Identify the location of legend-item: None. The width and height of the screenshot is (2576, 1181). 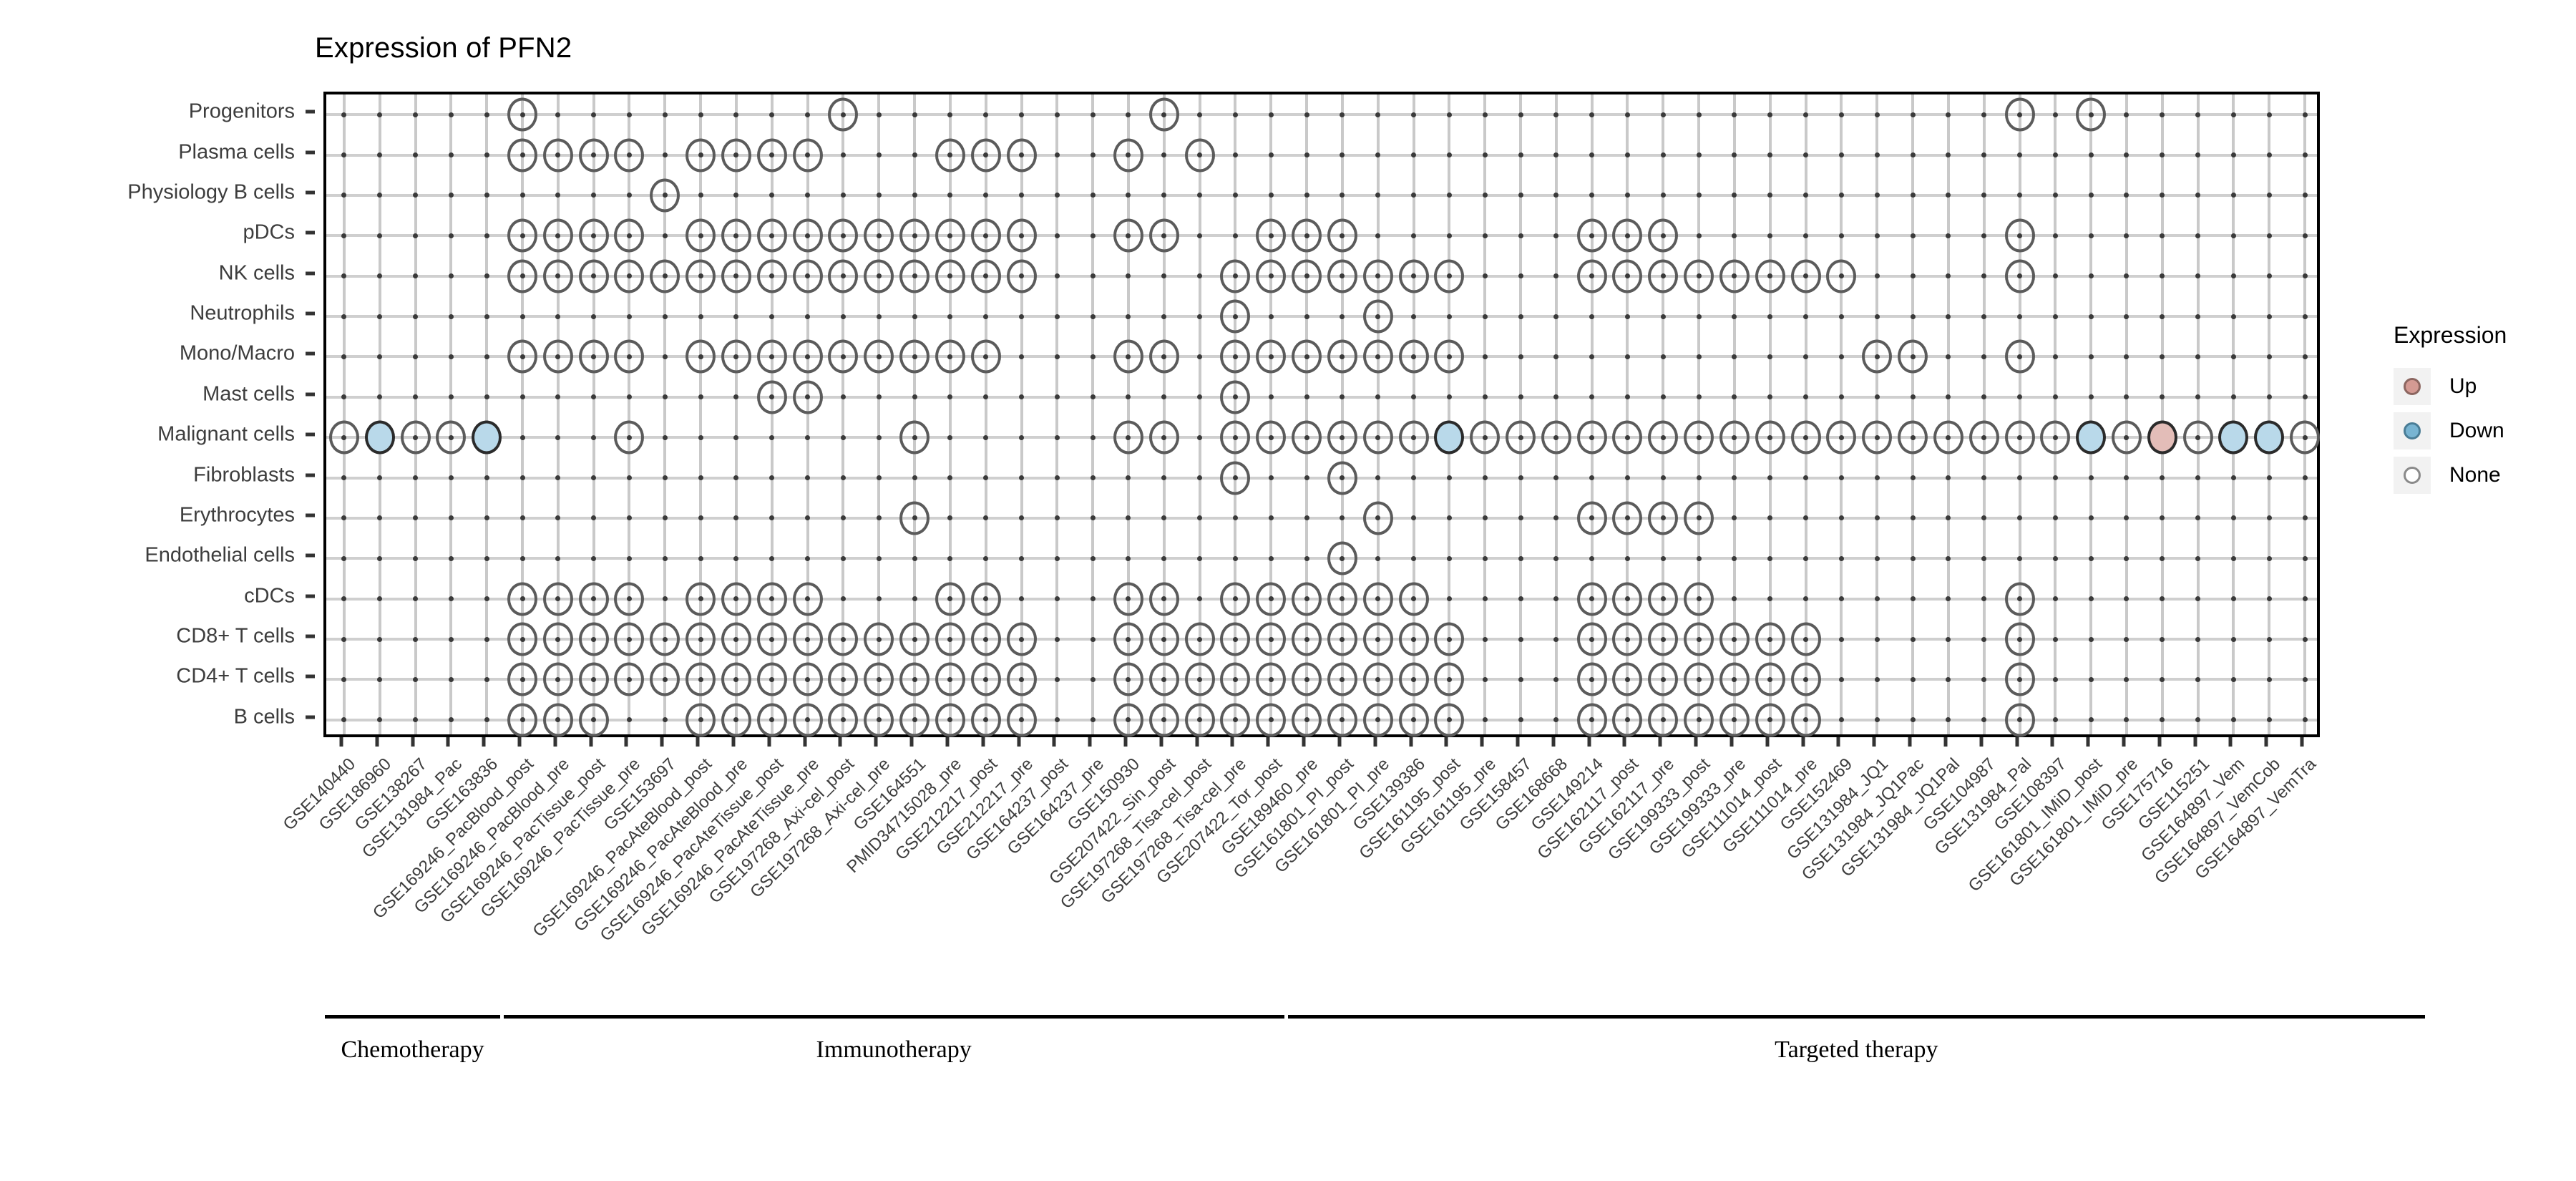
(2483, 475).